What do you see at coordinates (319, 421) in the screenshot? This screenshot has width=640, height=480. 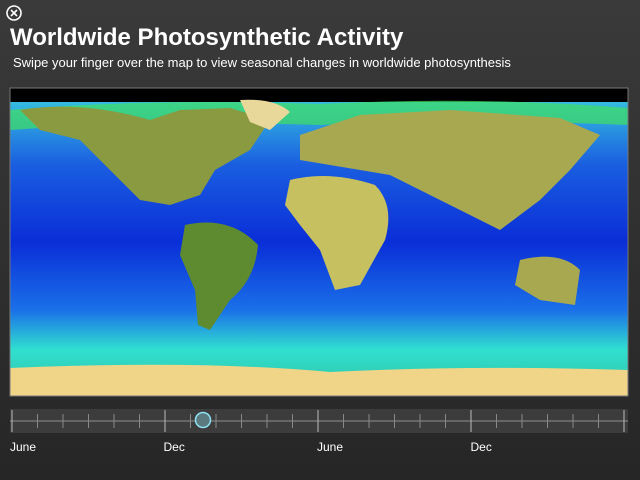 I see `timeline-slider` at bounding box center [319, 421].